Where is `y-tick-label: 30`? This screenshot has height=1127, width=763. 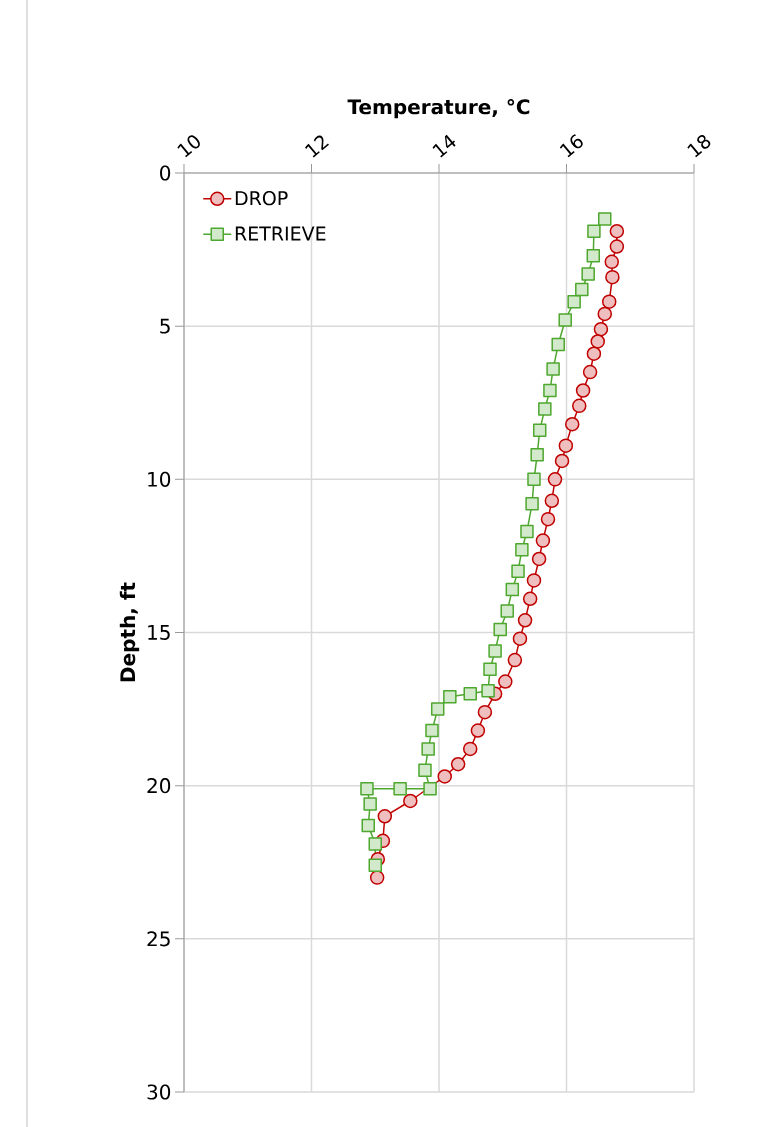 y-tick-label: 30 is located at coordinates (159, 1092).